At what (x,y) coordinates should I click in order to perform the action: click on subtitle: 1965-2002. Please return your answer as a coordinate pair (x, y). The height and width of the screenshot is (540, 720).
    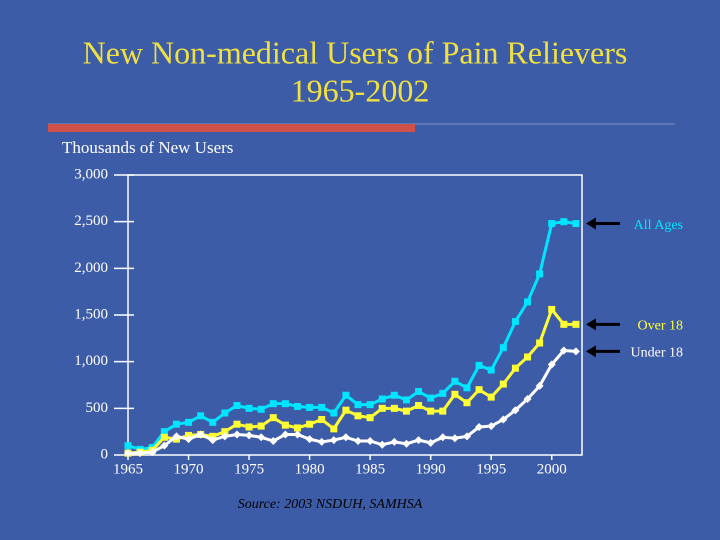
    Looking at the image, I should click on (360, 90).